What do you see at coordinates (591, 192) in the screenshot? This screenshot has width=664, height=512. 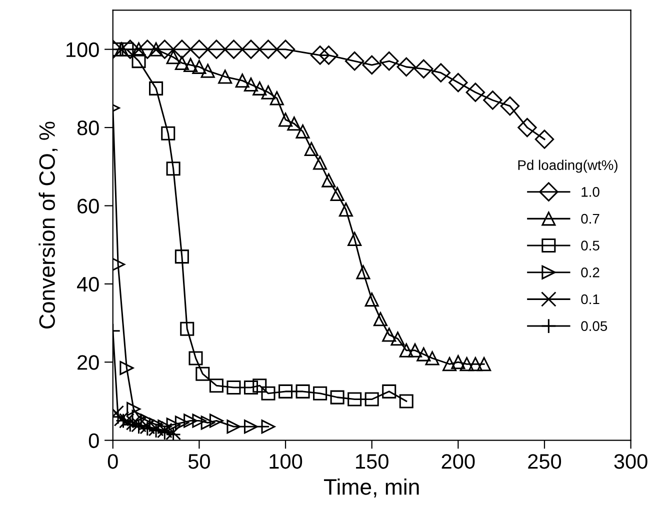 I see `legend-label: 1.0` at bounding box center [591, 192].